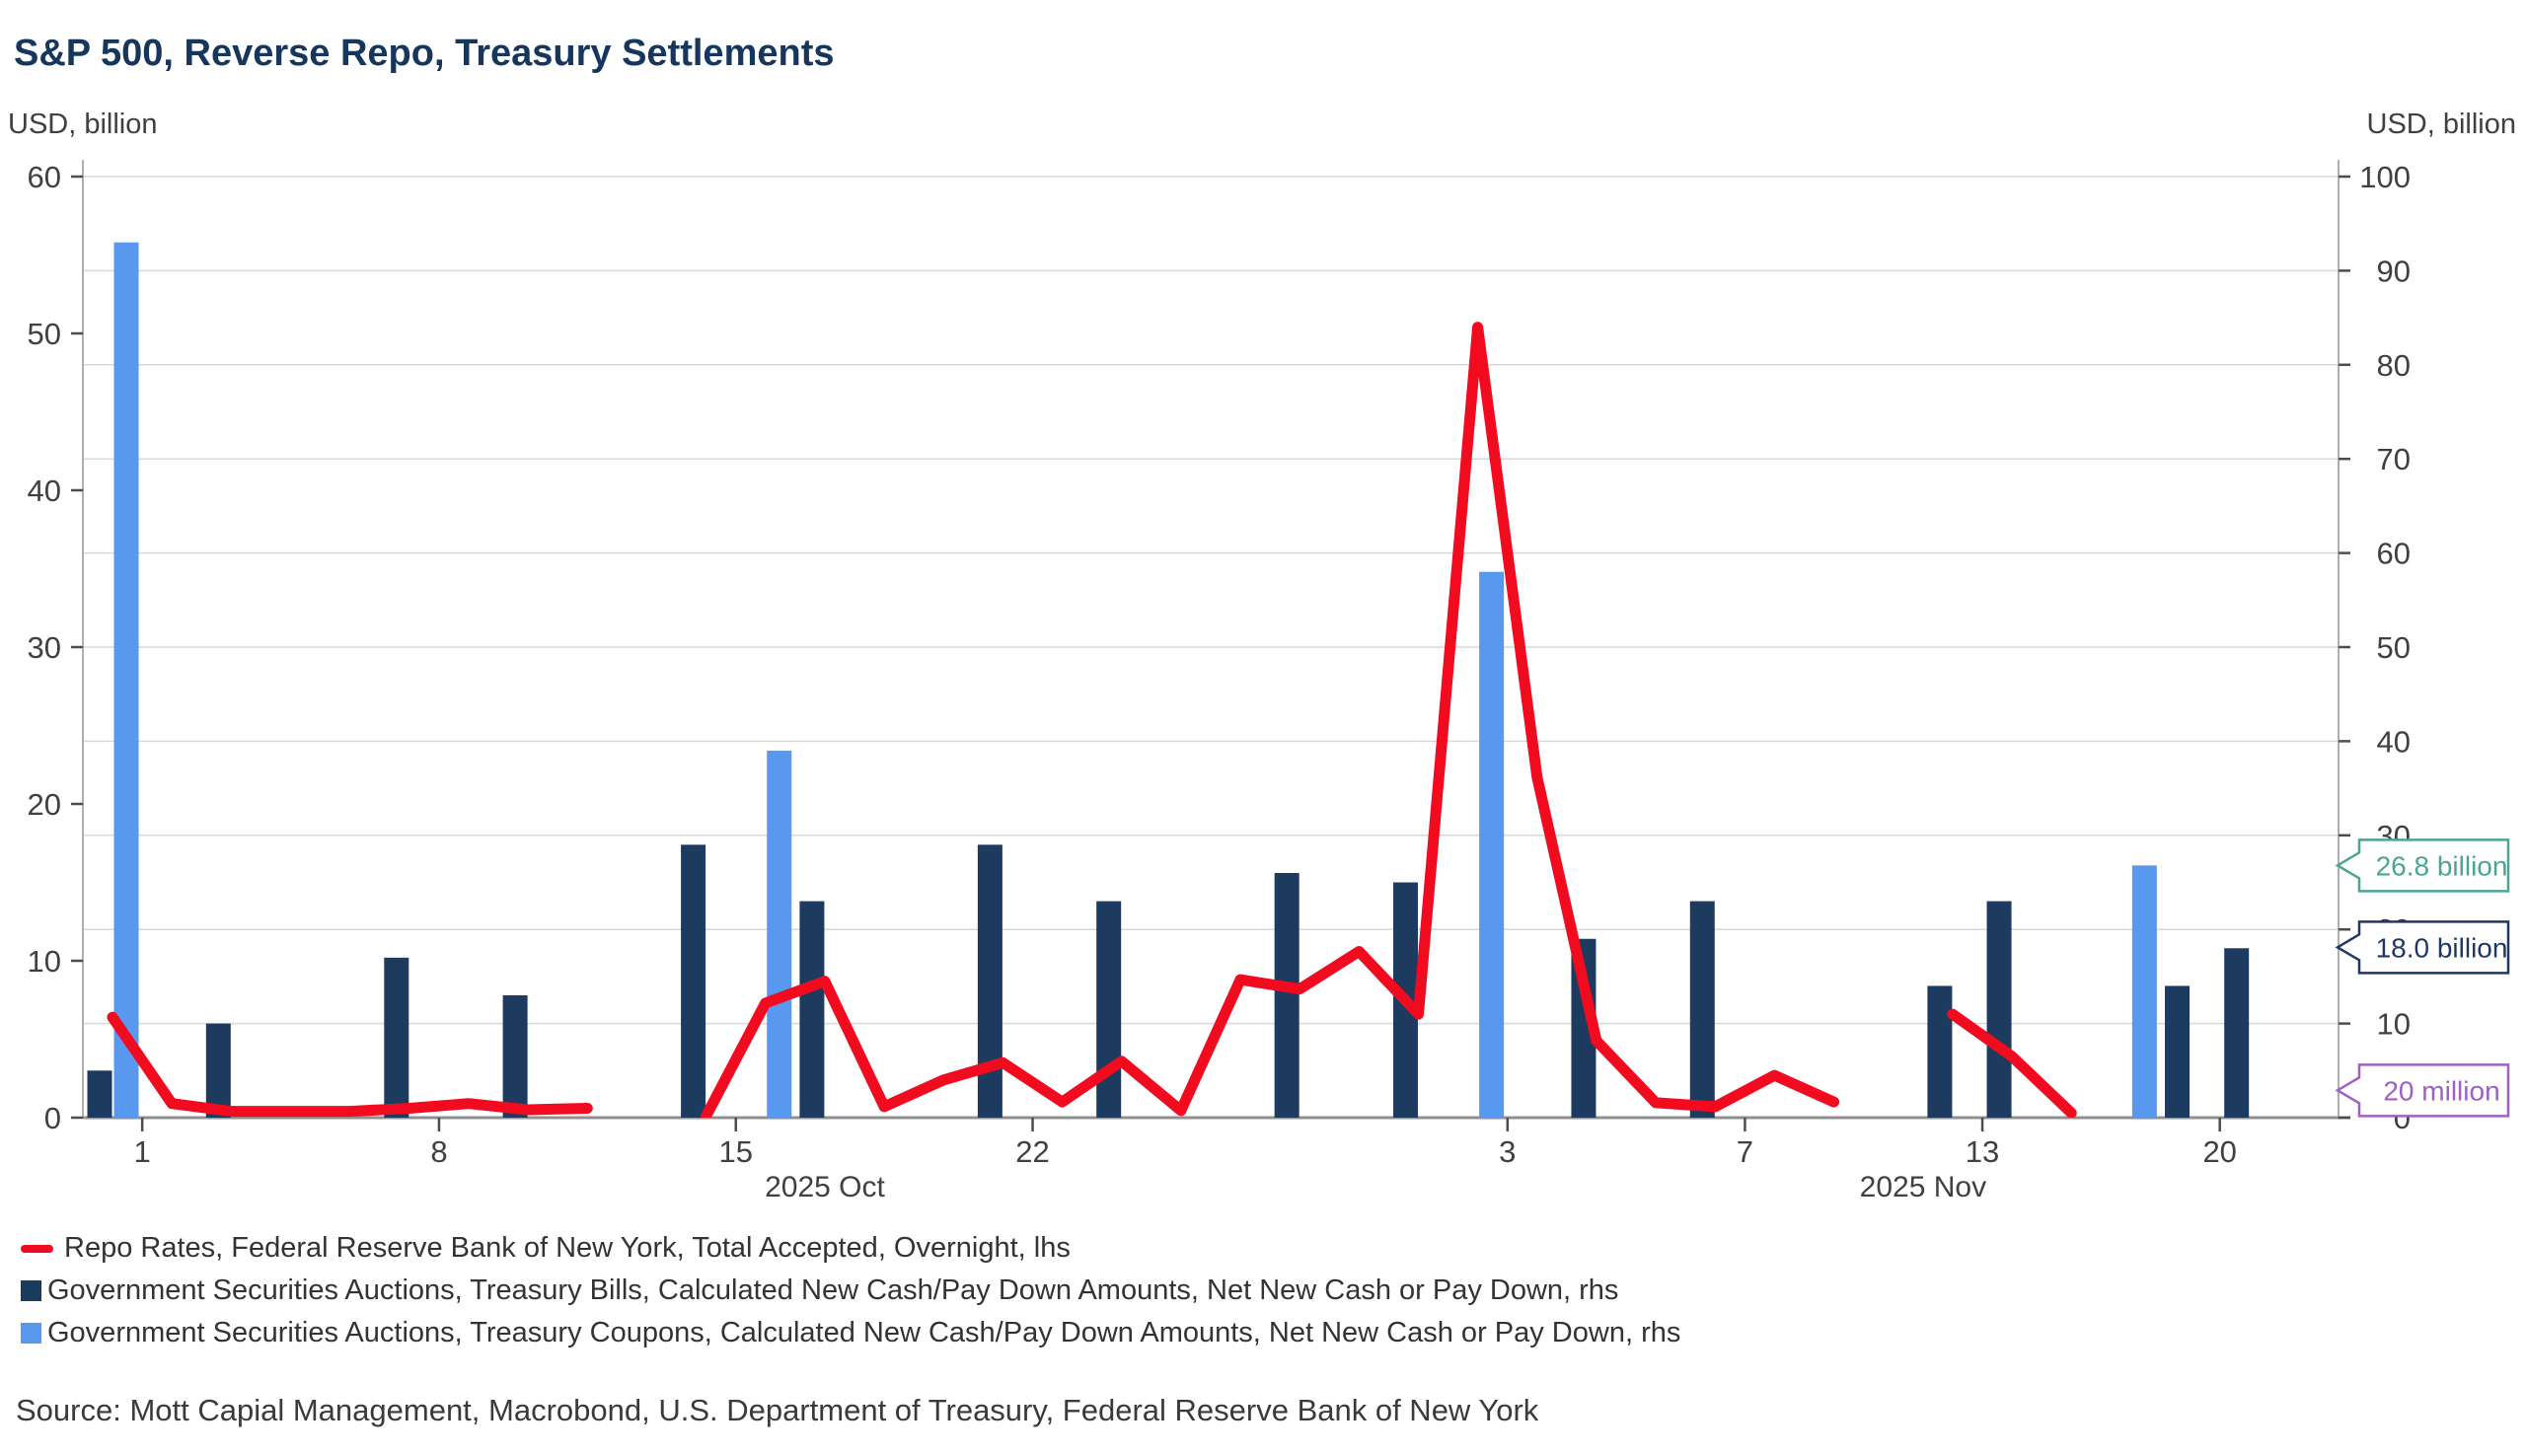 The height and width of the screenshot is (1456, 2526). Describe the element at coordinates (2394, 365) in the screenshot. I see `svg-text: 80` at that location.